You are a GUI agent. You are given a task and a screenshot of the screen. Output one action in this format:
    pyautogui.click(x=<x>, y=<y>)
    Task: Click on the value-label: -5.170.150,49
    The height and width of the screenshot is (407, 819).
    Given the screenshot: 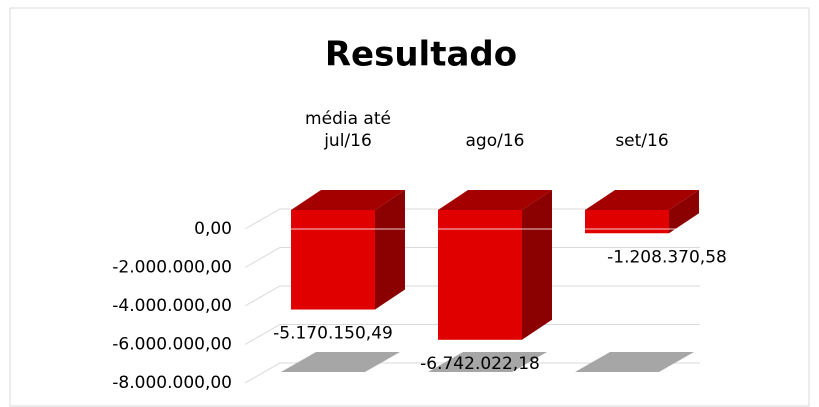 What is the action you would take?
    pyautogui.click(x=333, y=334)
    